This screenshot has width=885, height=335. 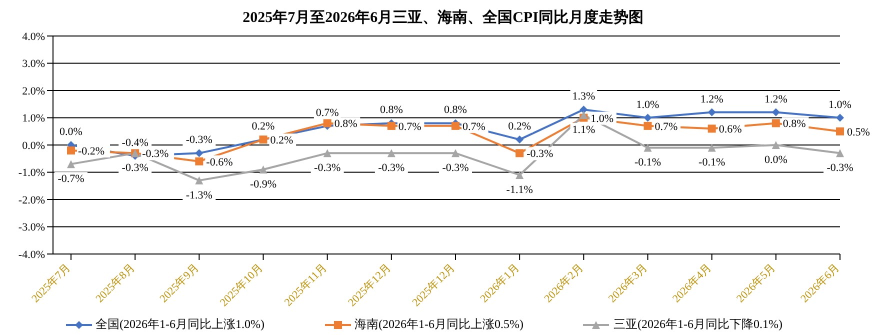 I want to click on data-label: -0.7%, so click(x=71, y=179).